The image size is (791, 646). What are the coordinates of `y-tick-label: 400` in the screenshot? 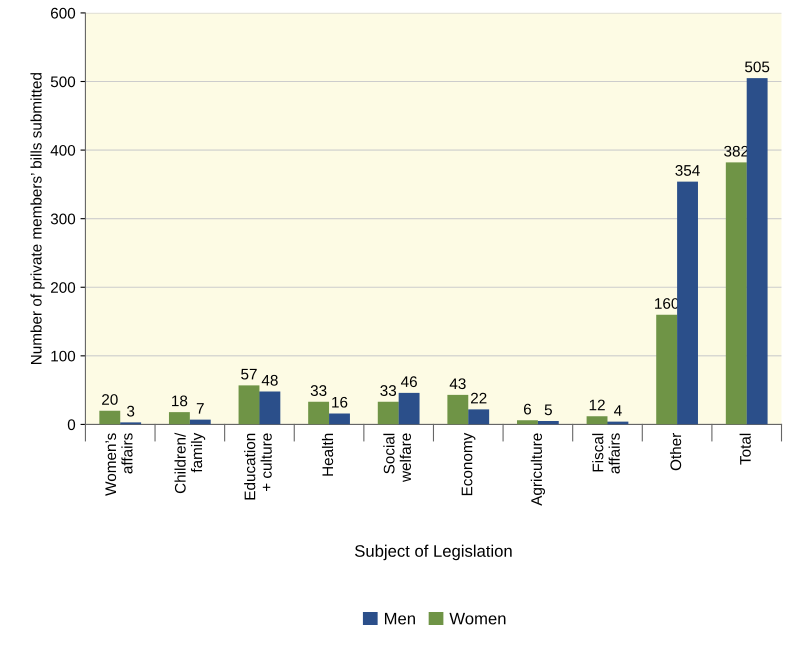 It's located at (63, 150).